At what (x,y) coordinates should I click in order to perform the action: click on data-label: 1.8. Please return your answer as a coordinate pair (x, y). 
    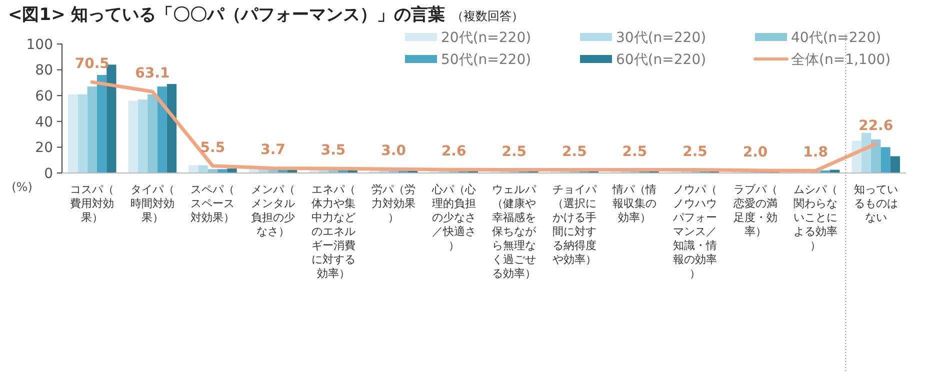
    Looking at the image, I should click on (815, 152).